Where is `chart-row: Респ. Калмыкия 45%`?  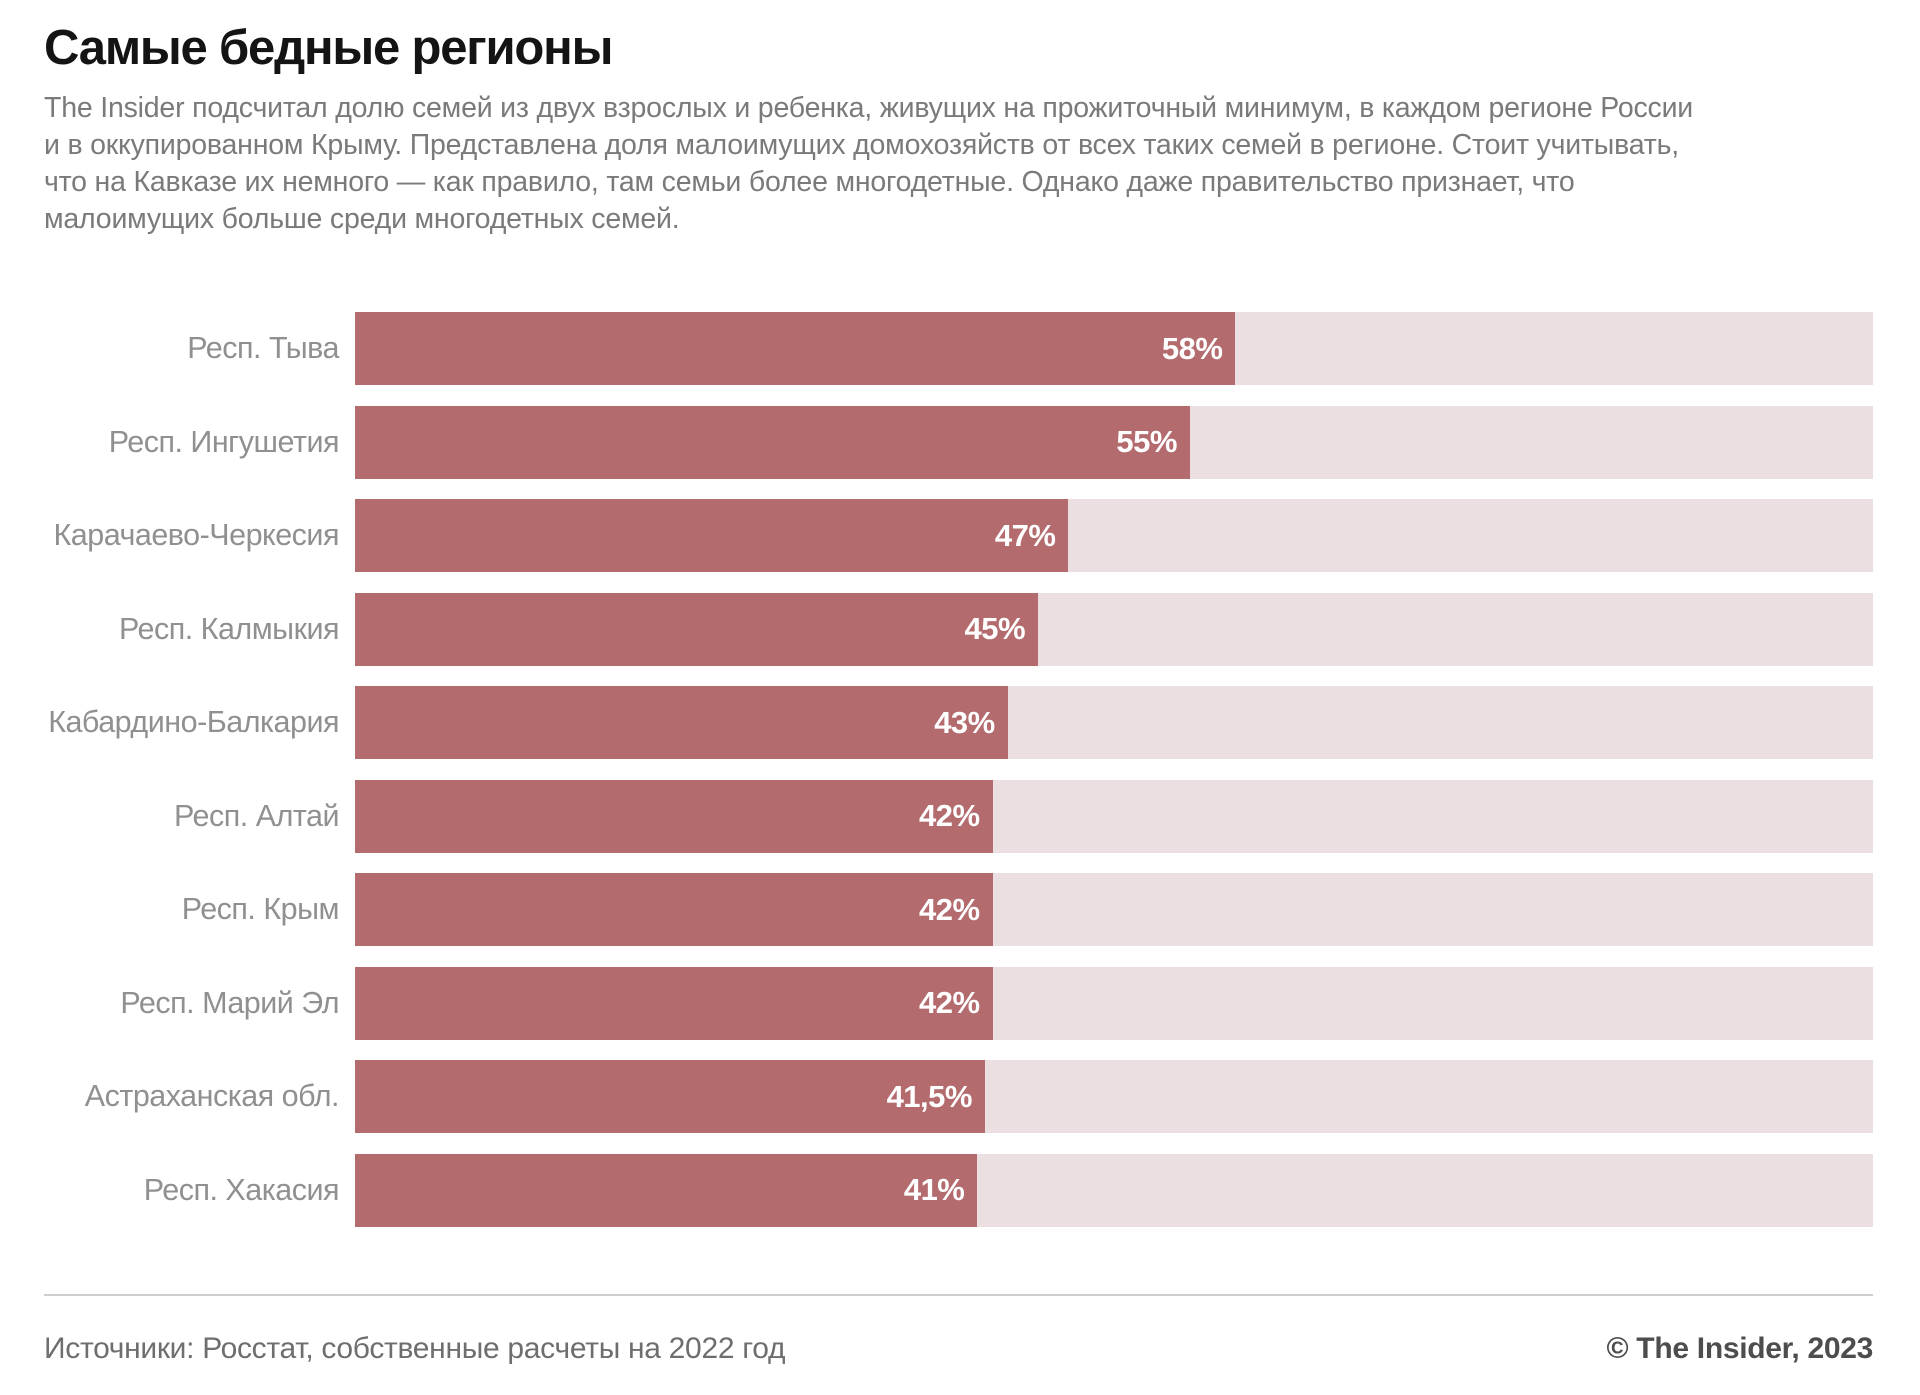
chart-row: Респ. Калмыкия 45% is located at coordinates (958, 629).